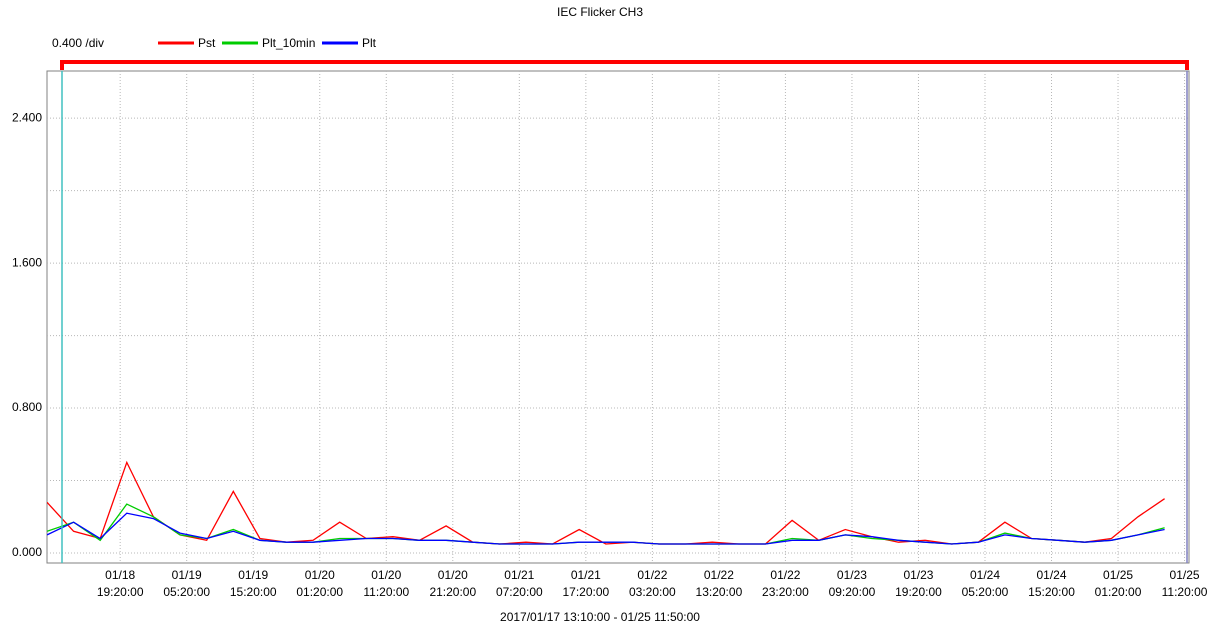  I want to click on y-tick-label: 0.000, so click(27, 552).